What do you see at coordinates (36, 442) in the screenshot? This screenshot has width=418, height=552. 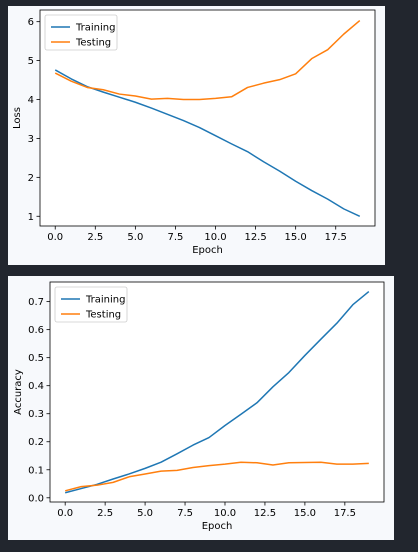 I see `y-tick-label: 0.2` at bounding box center [36, 442].